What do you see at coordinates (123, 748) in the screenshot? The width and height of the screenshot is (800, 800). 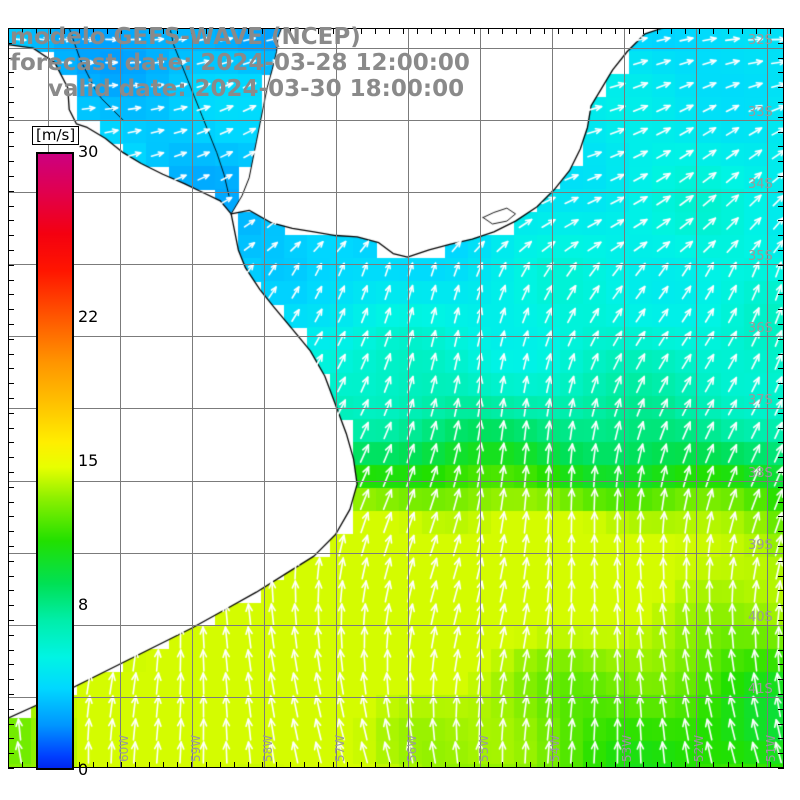 I see `longitude-label: 60W` at bounding box center [123, 748].